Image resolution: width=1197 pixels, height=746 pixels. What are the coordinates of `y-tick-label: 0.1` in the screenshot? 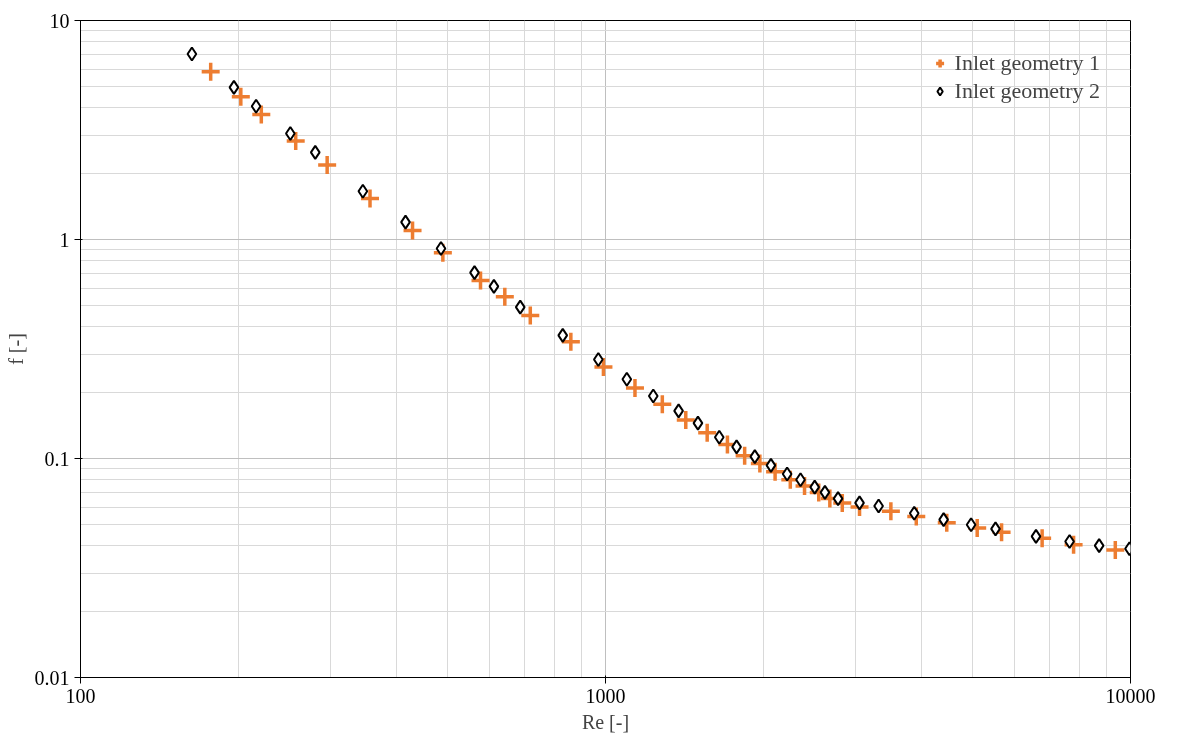 It's located at (57, 458).